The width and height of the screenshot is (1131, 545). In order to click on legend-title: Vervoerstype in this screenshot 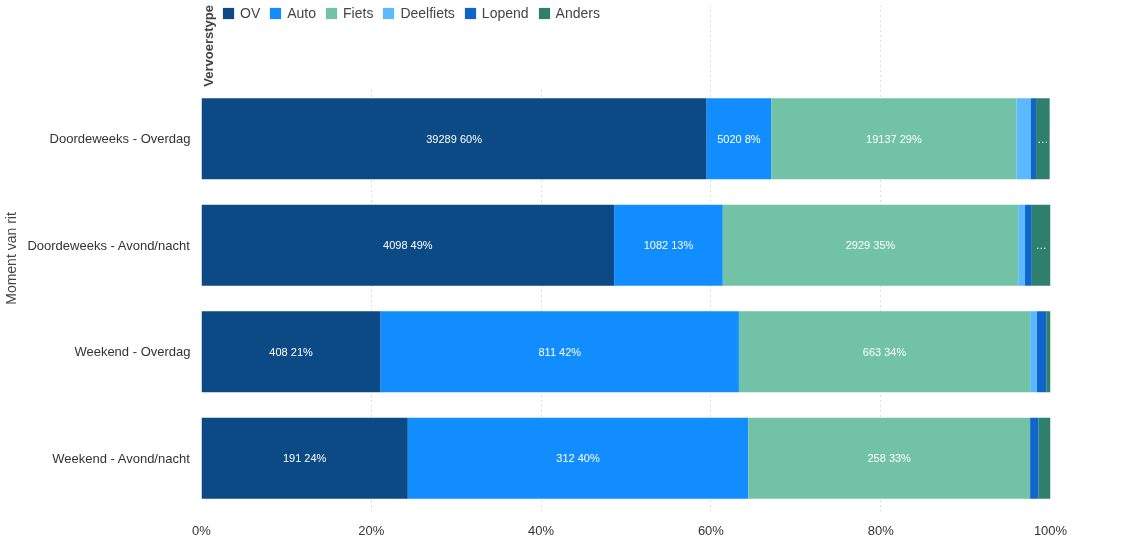, I will do `click(208, 46)`.